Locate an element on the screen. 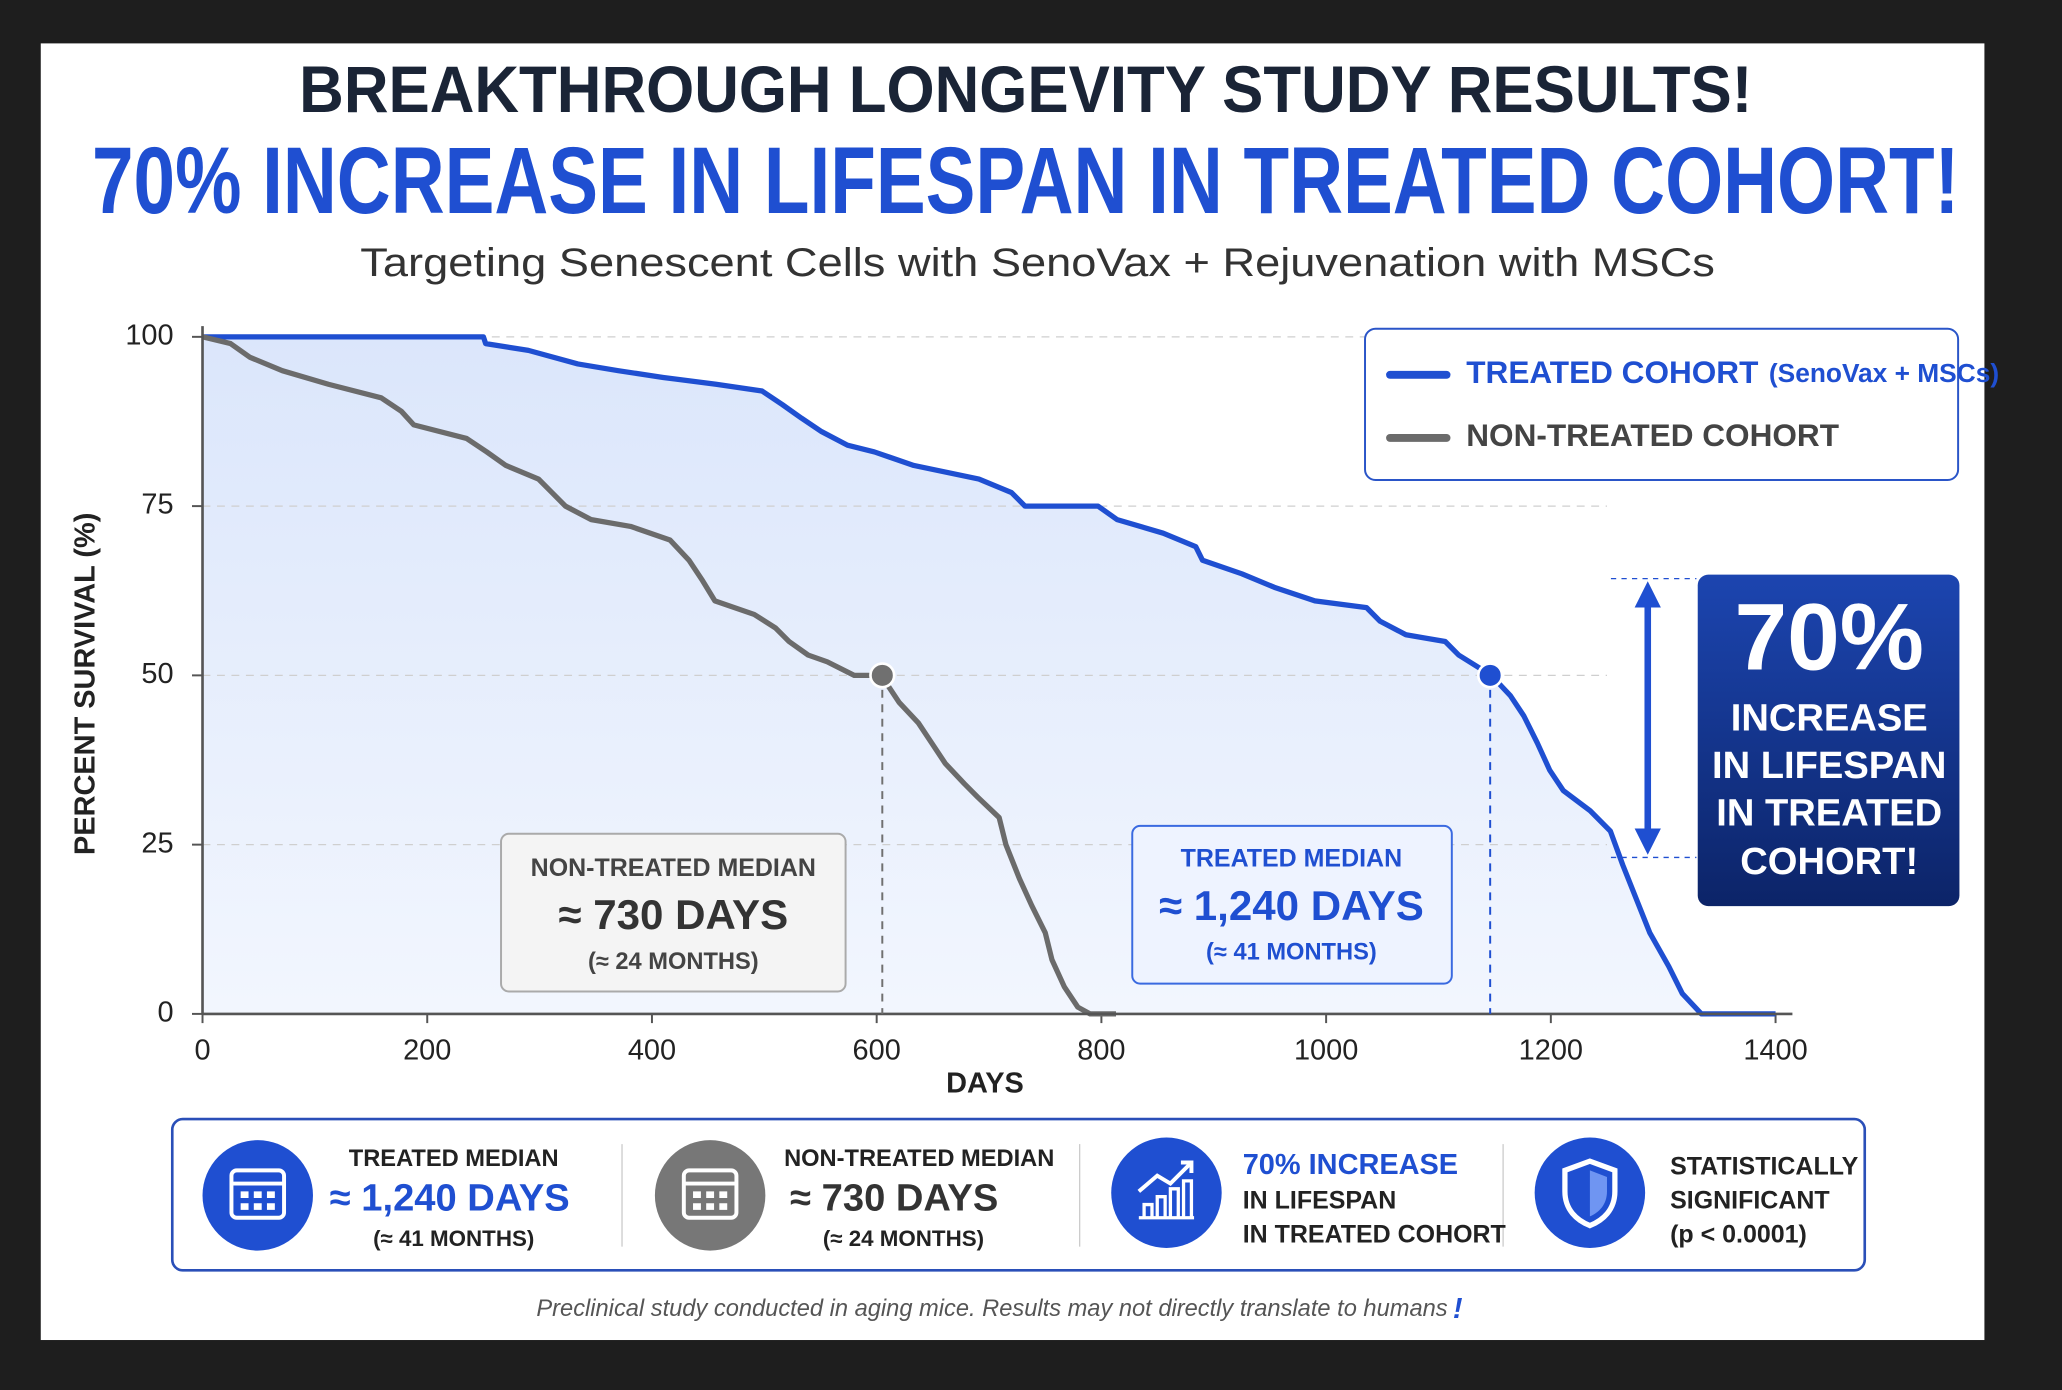 The width and height of the screenshot is (2062, 1390). summary-line: (p < 0.0001) is located at coordinates (1738, 1235).